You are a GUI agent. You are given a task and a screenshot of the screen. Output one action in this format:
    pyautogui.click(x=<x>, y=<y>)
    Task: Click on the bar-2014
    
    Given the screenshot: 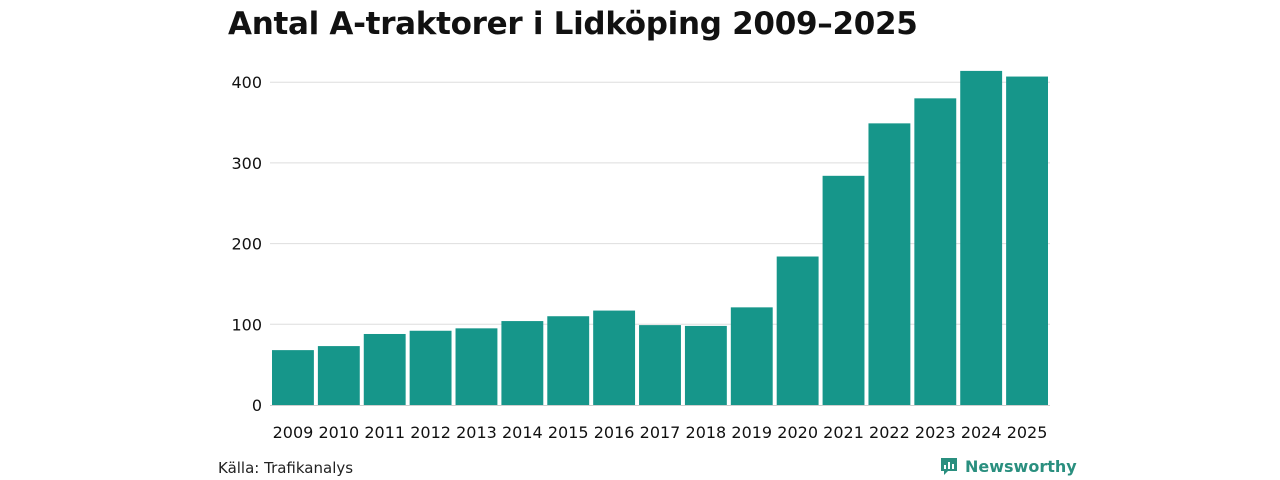 What is the action you would take?
    pyautogui.click(x=522, y=363)
    